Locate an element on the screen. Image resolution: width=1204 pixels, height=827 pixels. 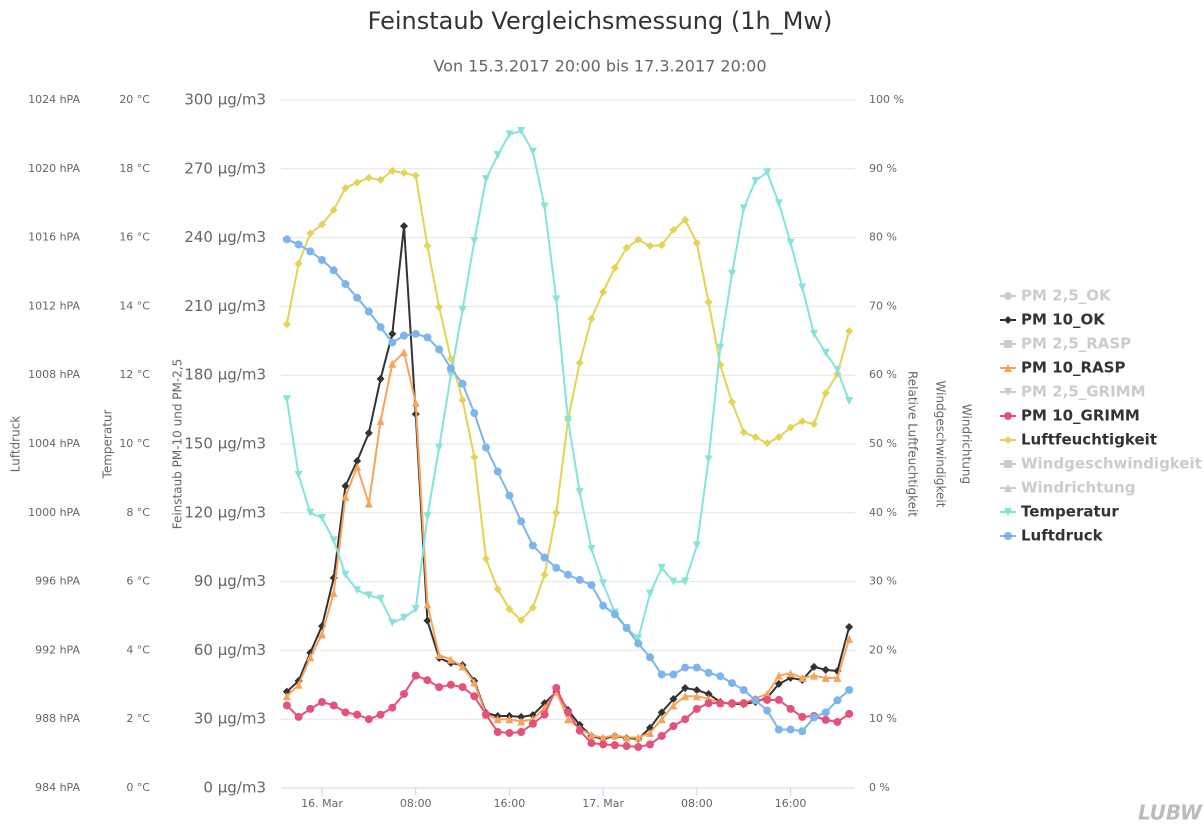
y-tick-label: 180 µg/m3 is located at coordinates (225, 375).